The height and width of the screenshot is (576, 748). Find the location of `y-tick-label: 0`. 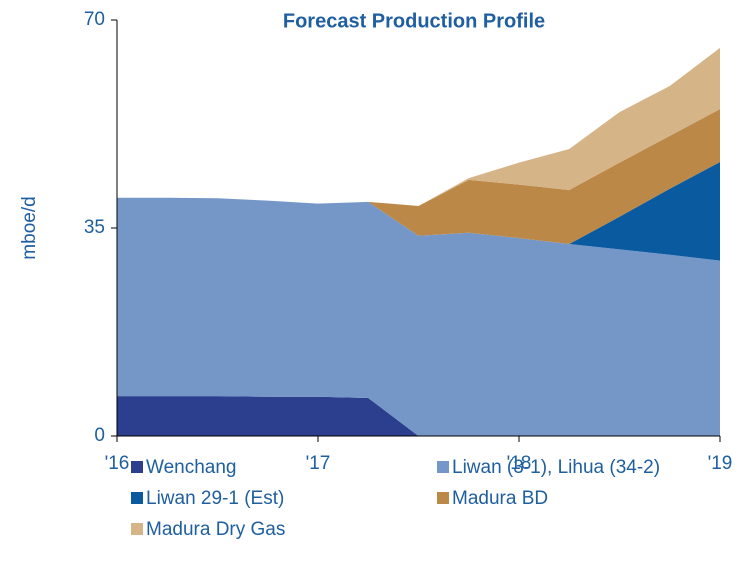

y-tick-label: 0 is located at coordinates (99, 435).